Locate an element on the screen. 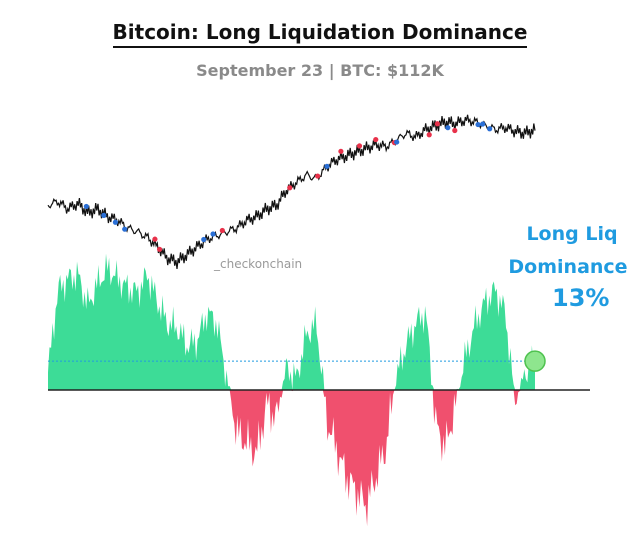 Image resolution: width=640 pixels, height=557 pixels. chart-title-text: Bitcoin: Long Liquidation Dominance is located at coordinates (320, 34).